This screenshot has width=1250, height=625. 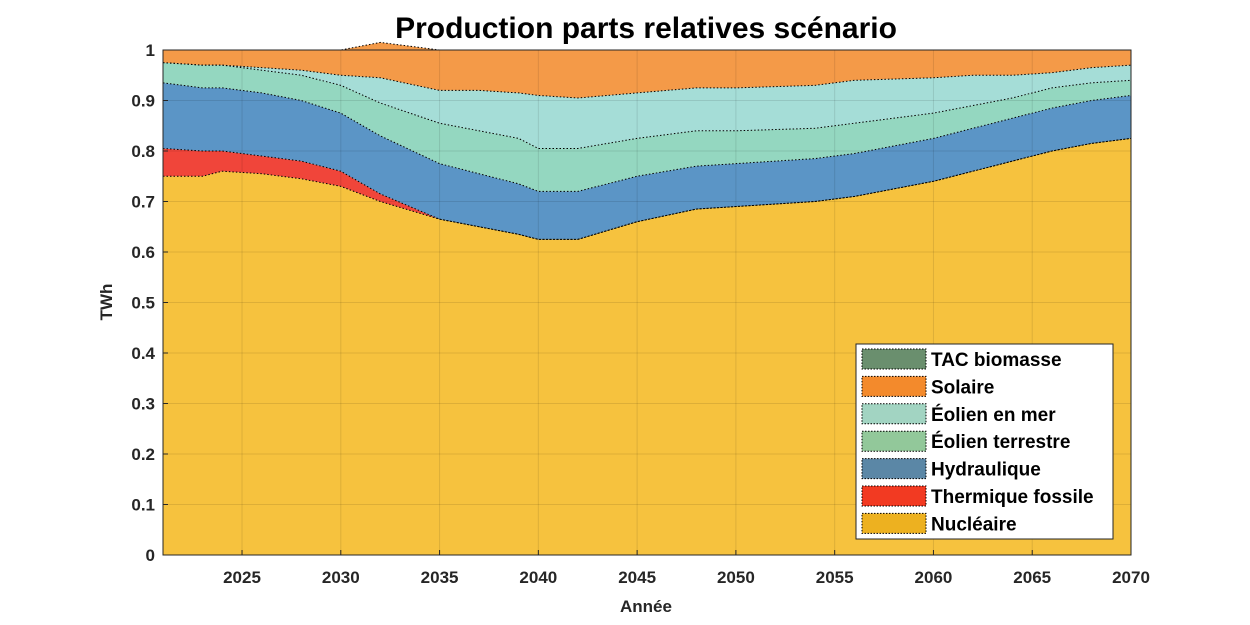 What do you see at coordinates (647, 80) in the screenshot?
I see `boundary-eolien-en-mer` at bounding box center [647, 80].